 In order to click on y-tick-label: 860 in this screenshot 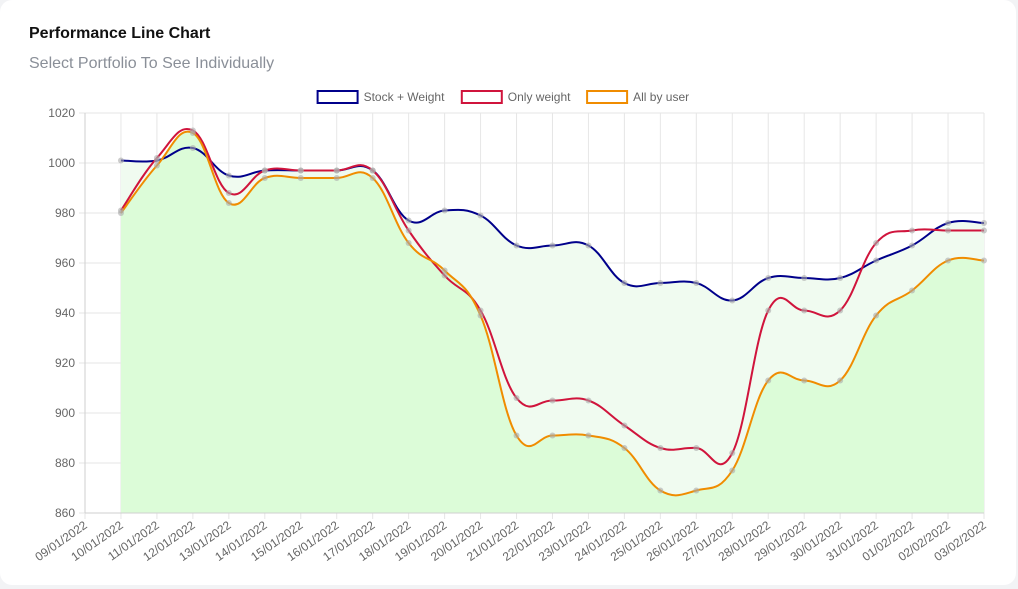, I will do `click(65, 513)`.